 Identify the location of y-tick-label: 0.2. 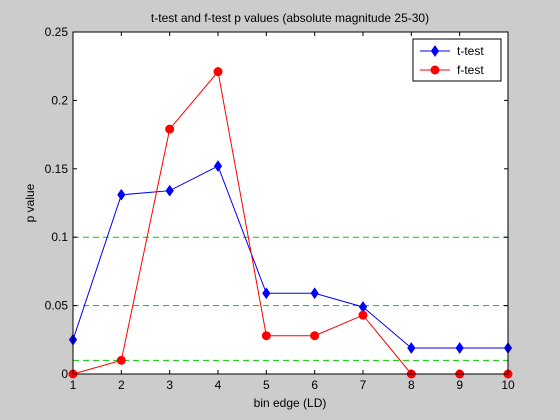
(59, 100).